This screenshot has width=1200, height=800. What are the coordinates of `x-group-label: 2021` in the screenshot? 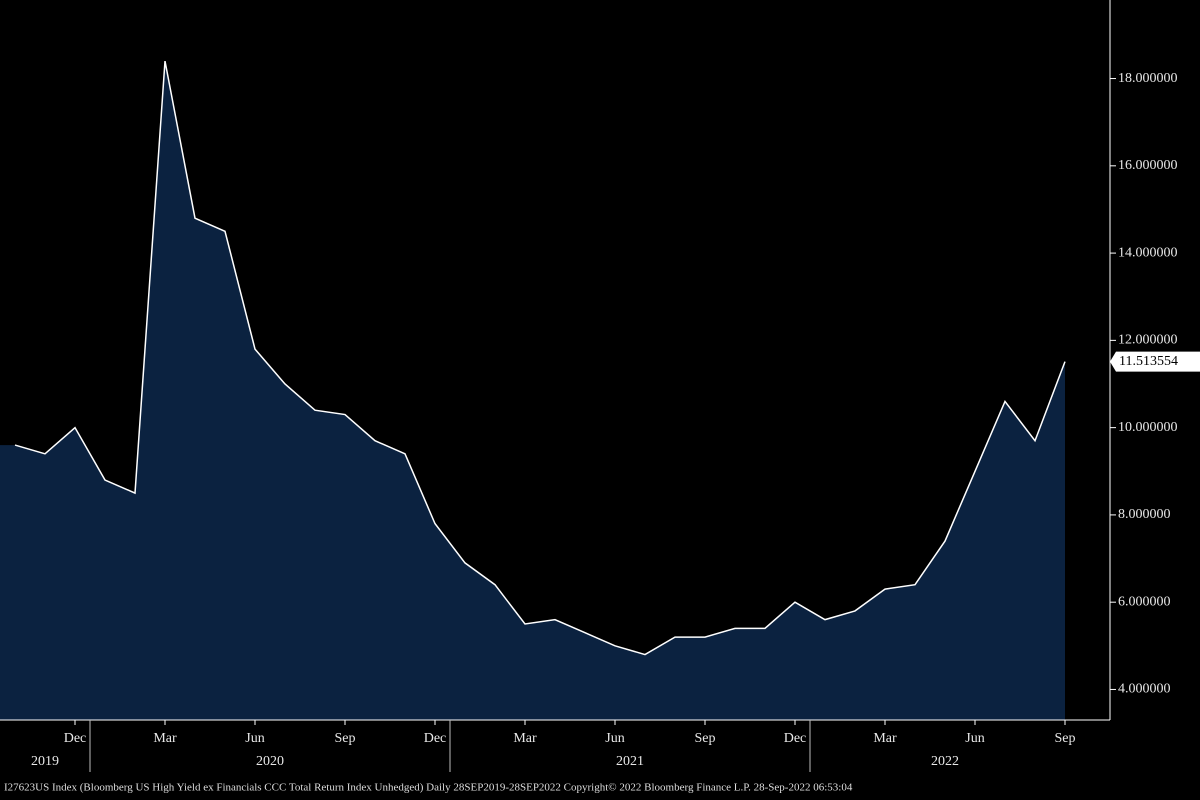 It's located at (630, 761).